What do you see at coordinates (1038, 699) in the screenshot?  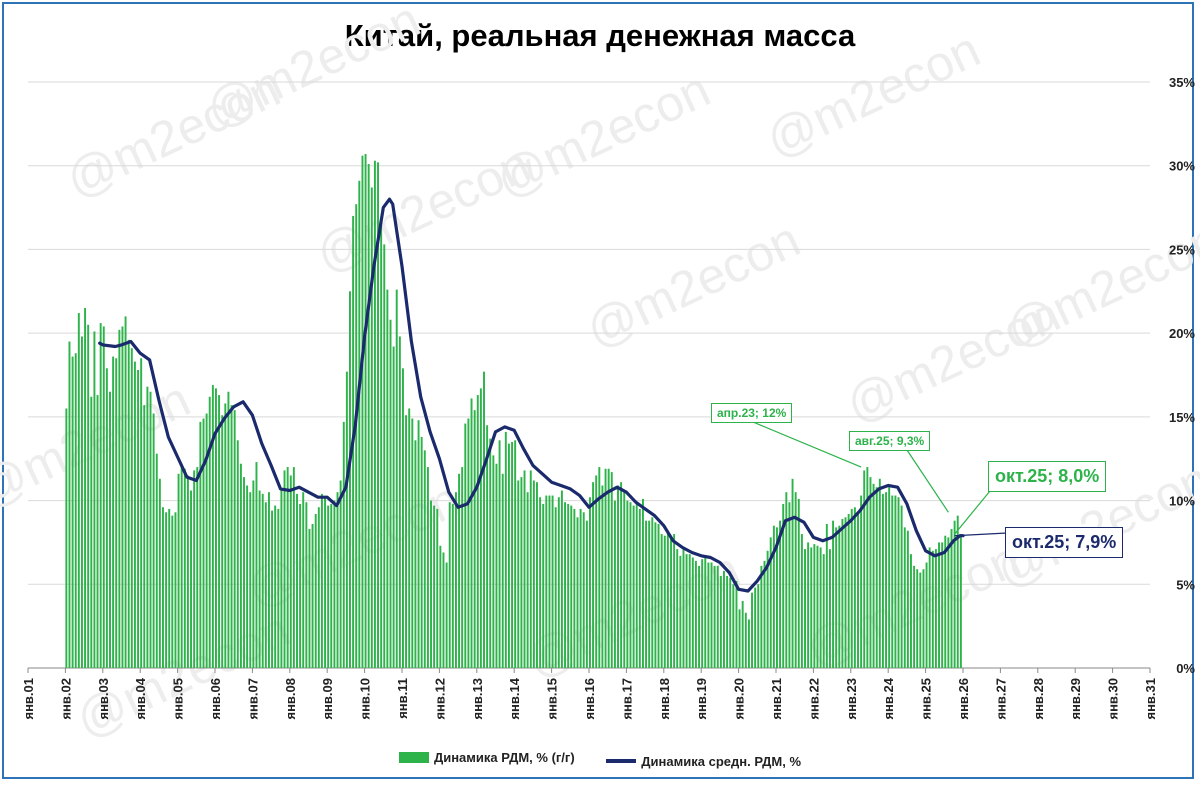 I see `x-tick-label: янв.28` at bounding box center [1038, 699].